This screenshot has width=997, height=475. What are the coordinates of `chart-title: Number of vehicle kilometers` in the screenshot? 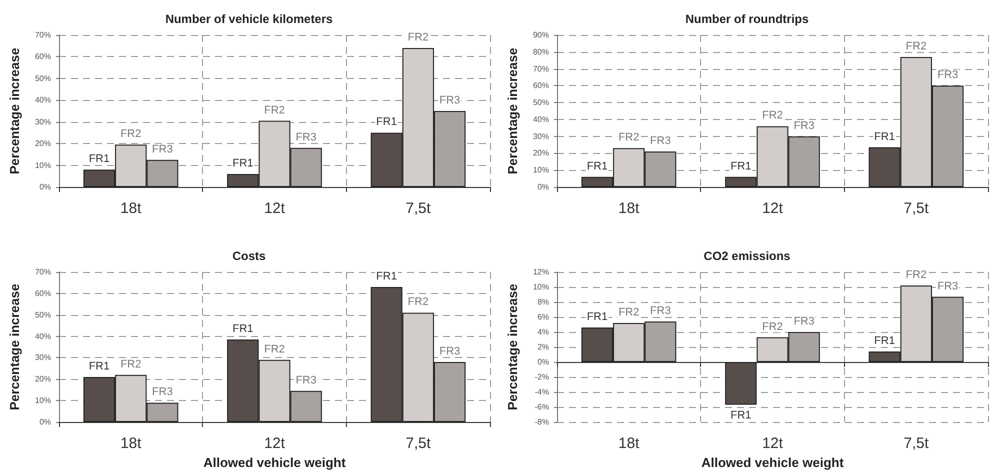 It's located at (249, 19).